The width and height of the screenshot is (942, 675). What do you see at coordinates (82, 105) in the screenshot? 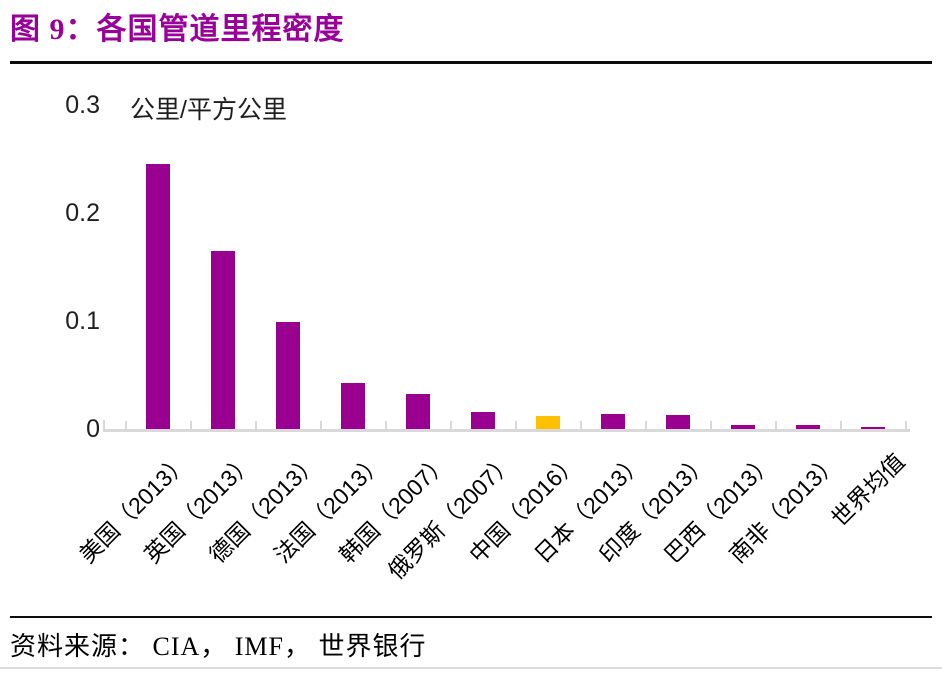
I see `y-axis-tick-label: 0.3` at bounding box center [82, 105].